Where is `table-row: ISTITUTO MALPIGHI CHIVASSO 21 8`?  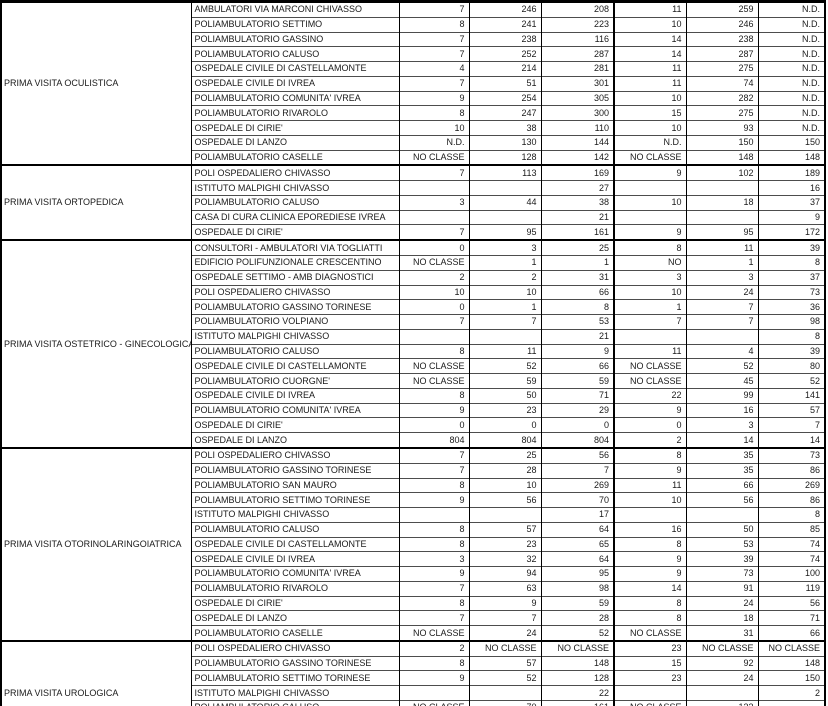
table-row: ISTITUTO MALPIGHI CHIVASSO 21 8 is located at coordinates (413, 336).